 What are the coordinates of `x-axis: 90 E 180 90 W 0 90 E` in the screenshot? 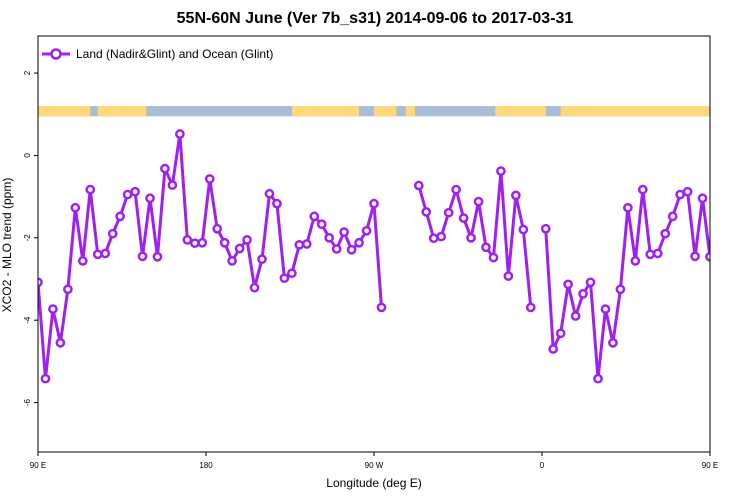 It's located at (374, 461).